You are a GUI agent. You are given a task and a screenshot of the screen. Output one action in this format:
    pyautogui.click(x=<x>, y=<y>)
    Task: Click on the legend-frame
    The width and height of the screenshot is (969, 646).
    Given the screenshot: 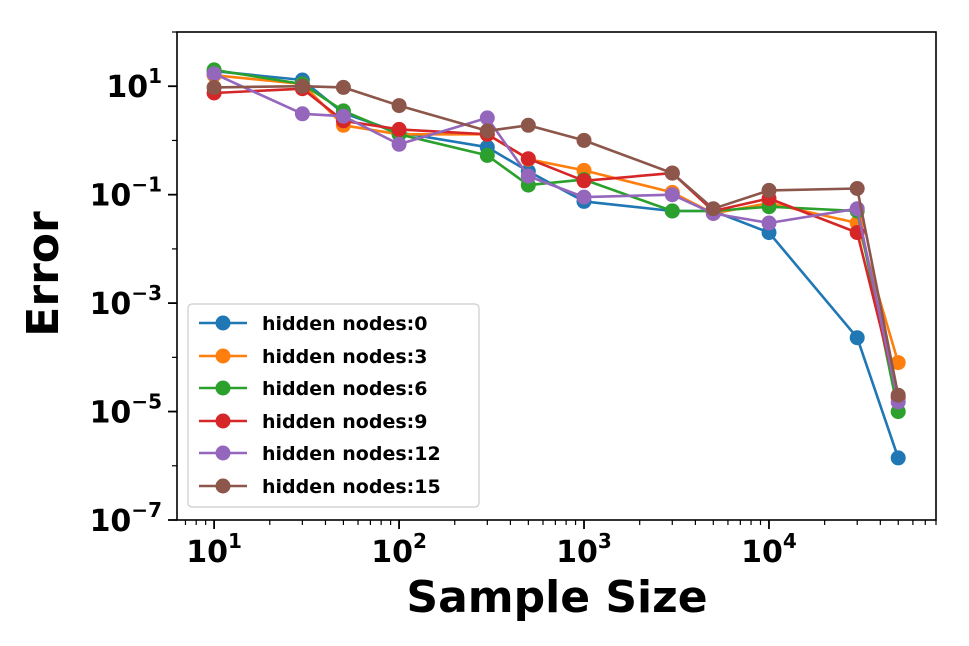 What is the action you would take?
    pyautogui.click(x=333, y=405)
    